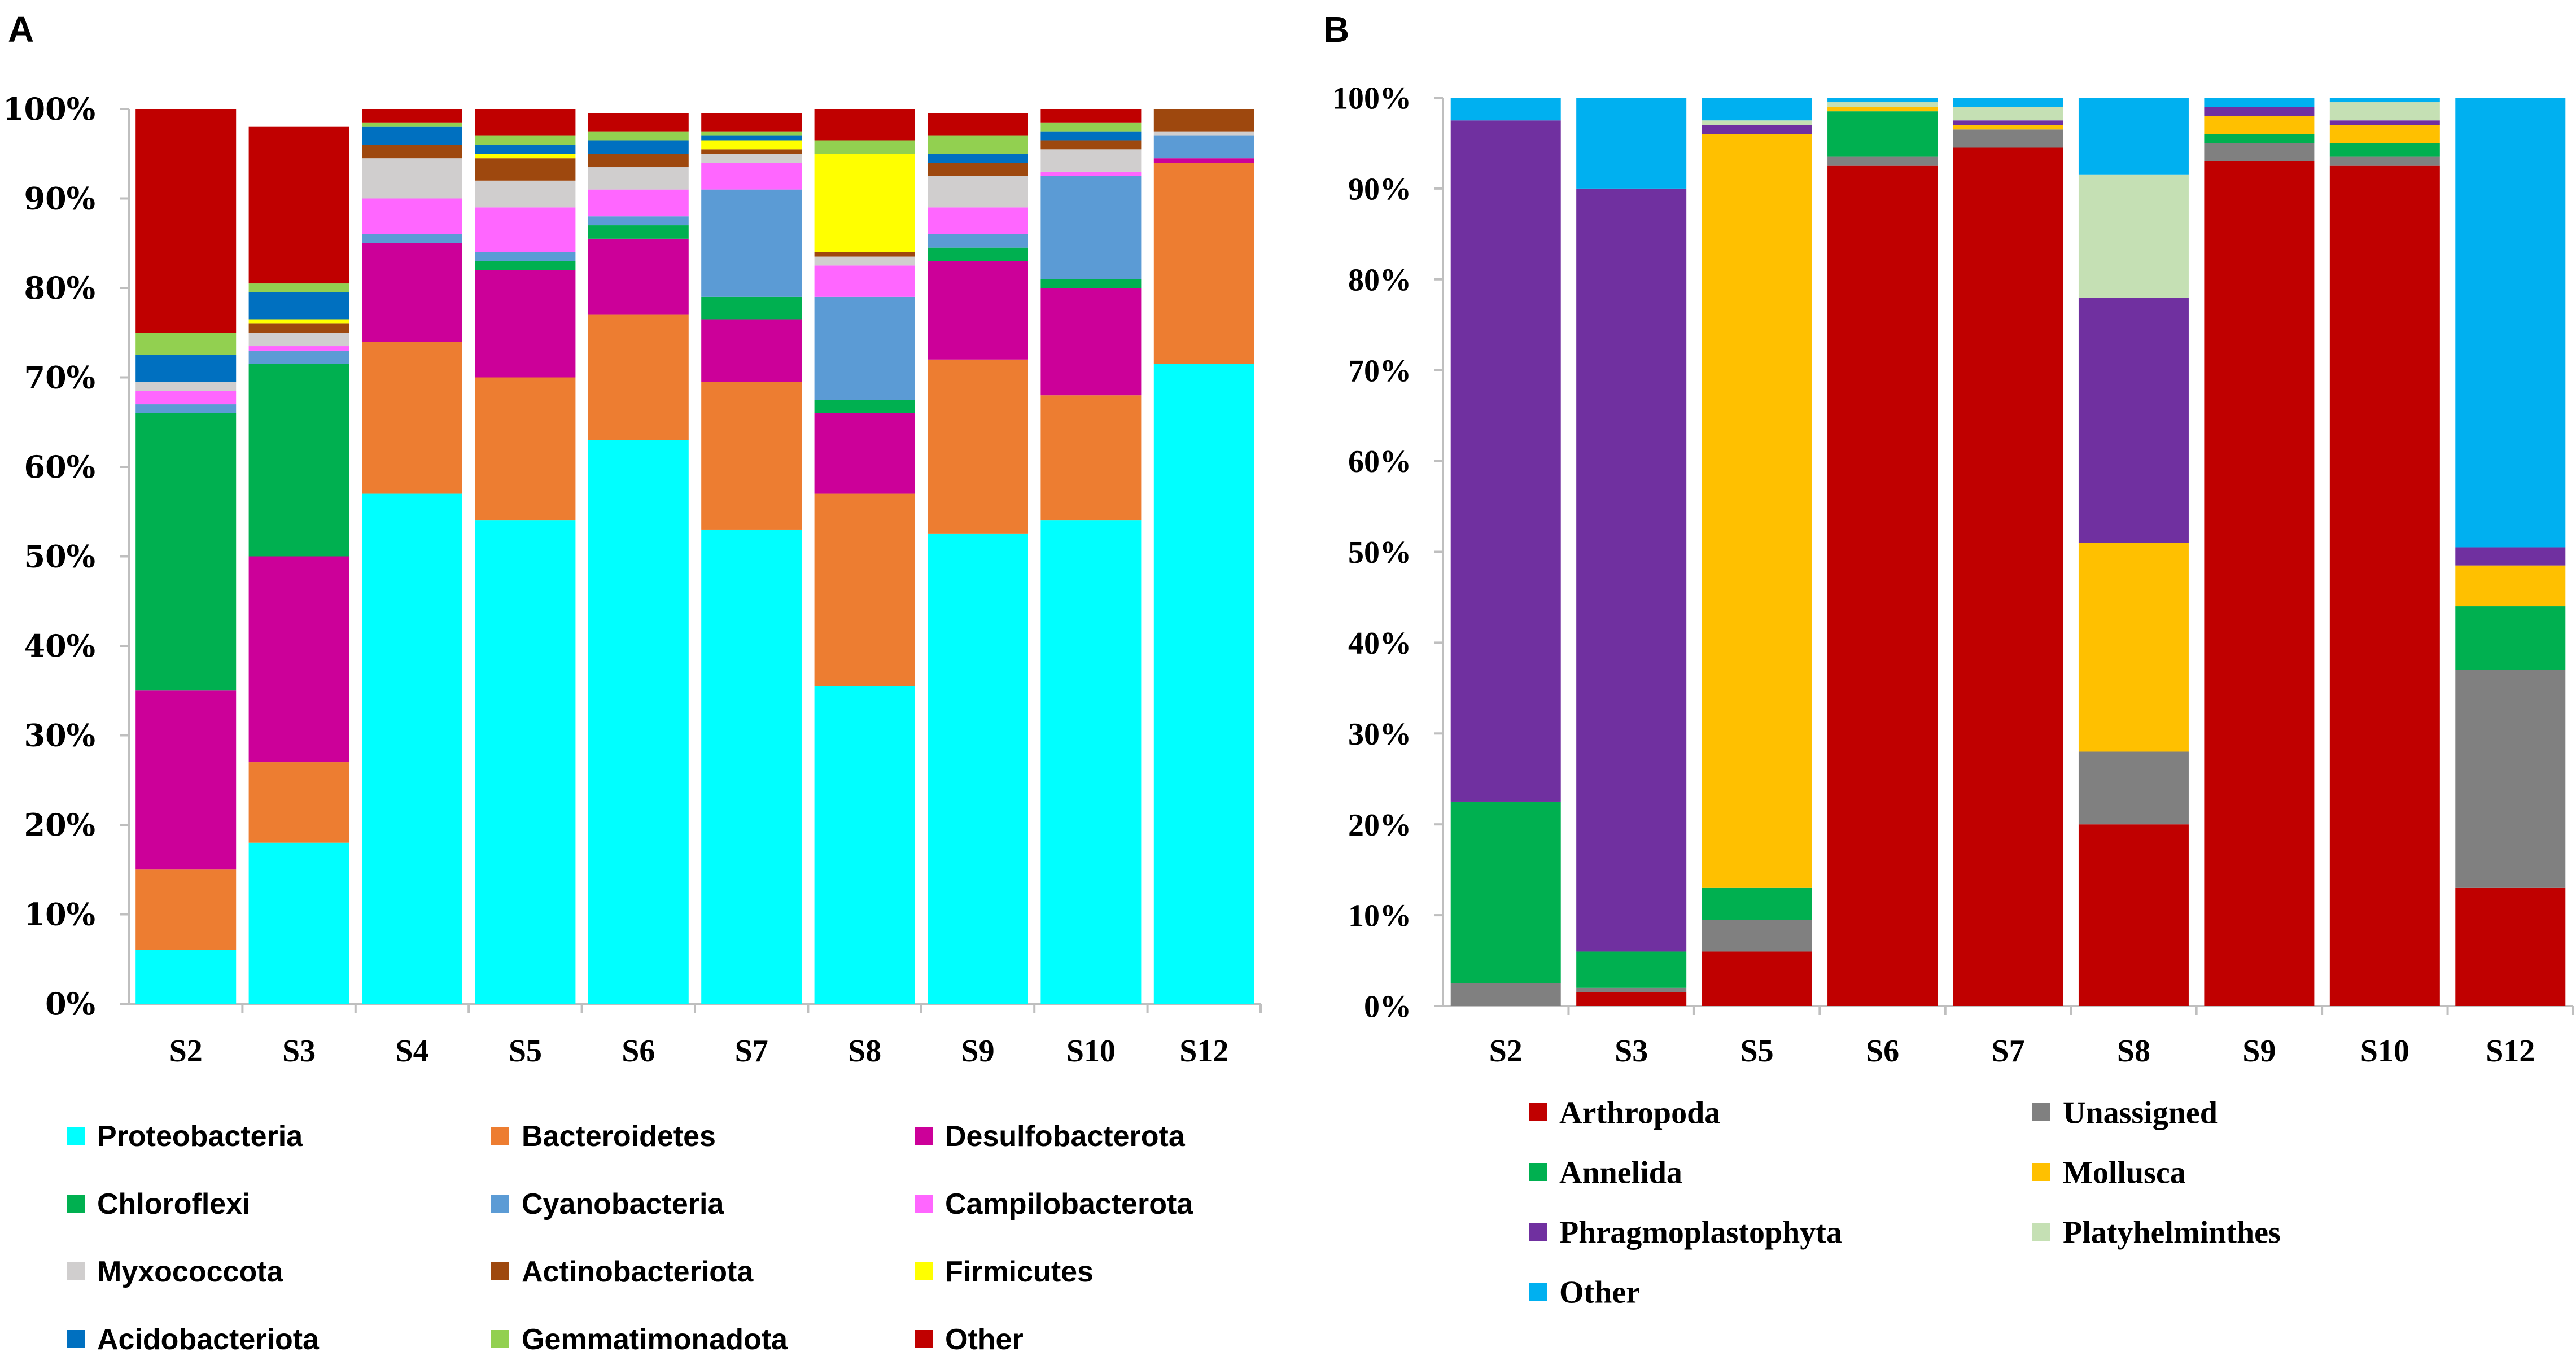  Describe the element at coordinates (2133, 647) in the screenshot. I see `panel-b-bar-segment-s8-mollusca` at that location.